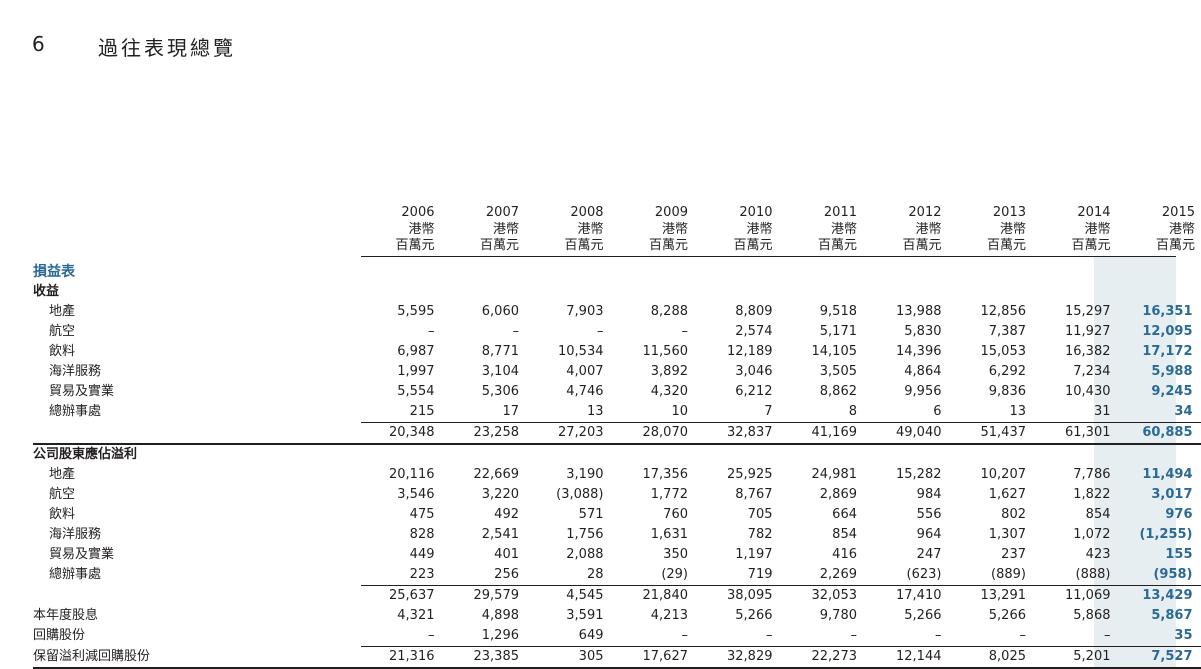 The height and width of the screenshot is (669, 1201). What do you see at coordinates (617, 272) in the screenshot?
I see `table-row: 損益表` at bounding box center [617, 272].